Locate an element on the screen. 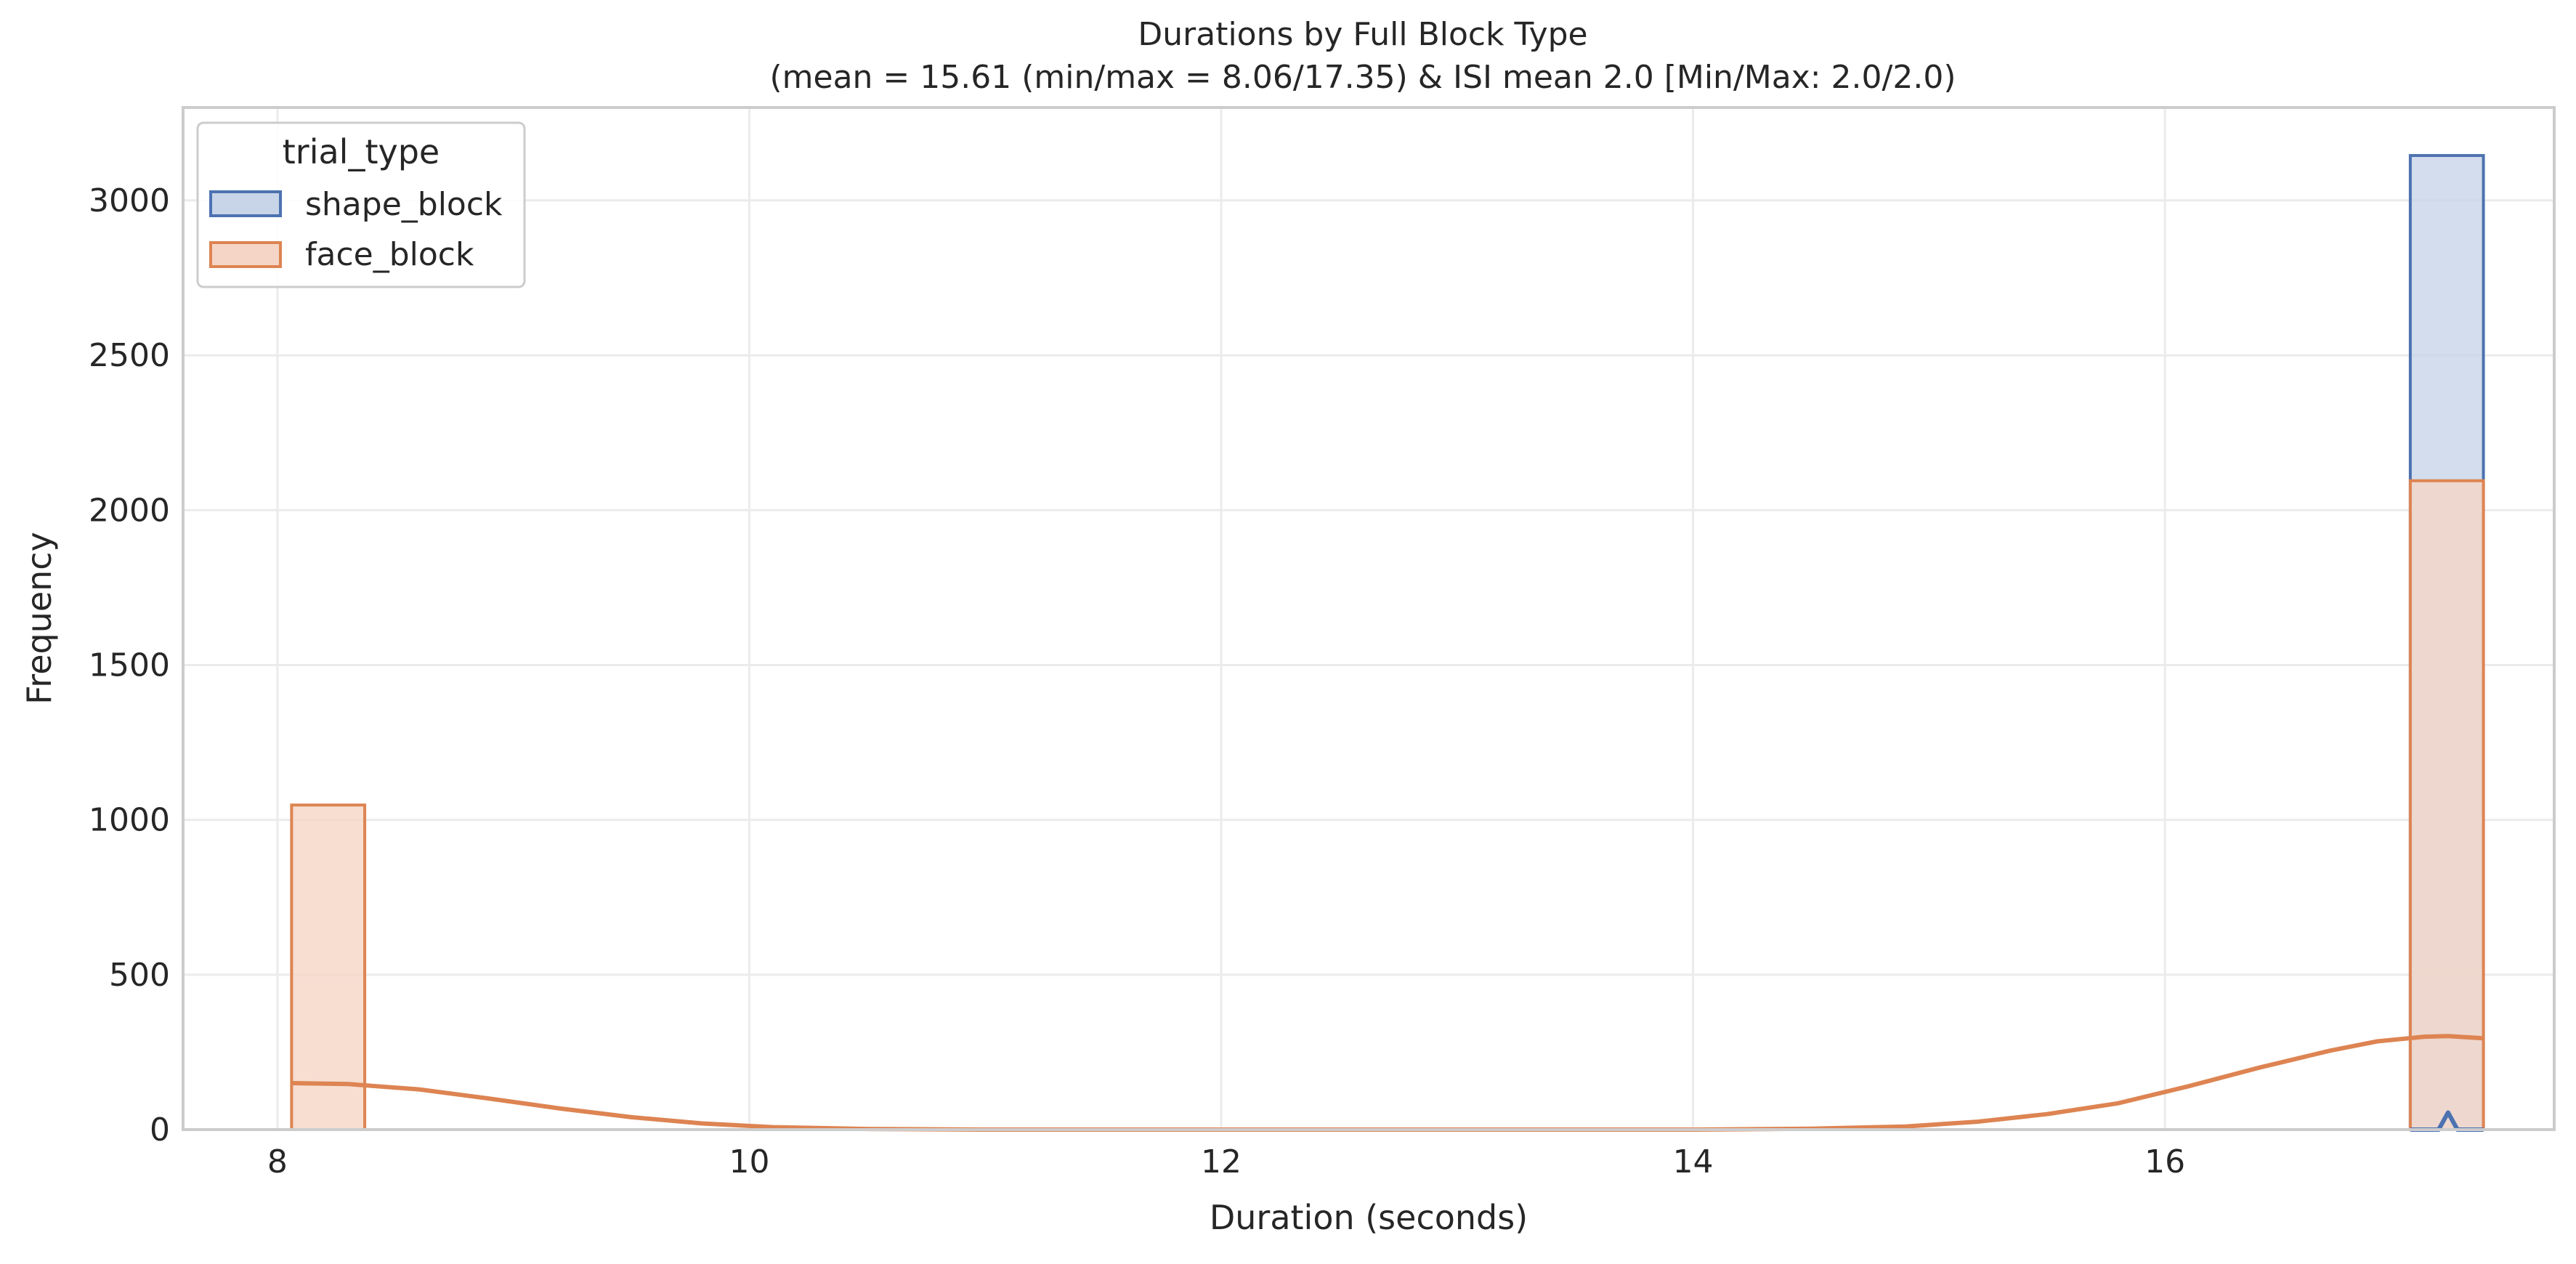 This screenshot has width=2576, height=1264. legend-label-face-block: face_block is located at coordinates (389, 255).